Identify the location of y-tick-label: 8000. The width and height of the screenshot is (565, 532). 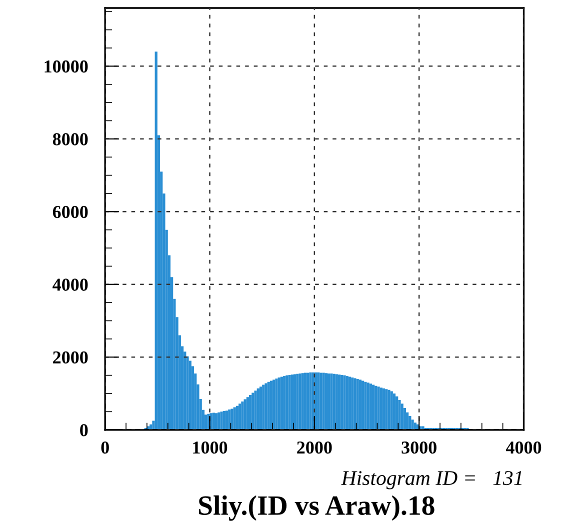
(70, 139).